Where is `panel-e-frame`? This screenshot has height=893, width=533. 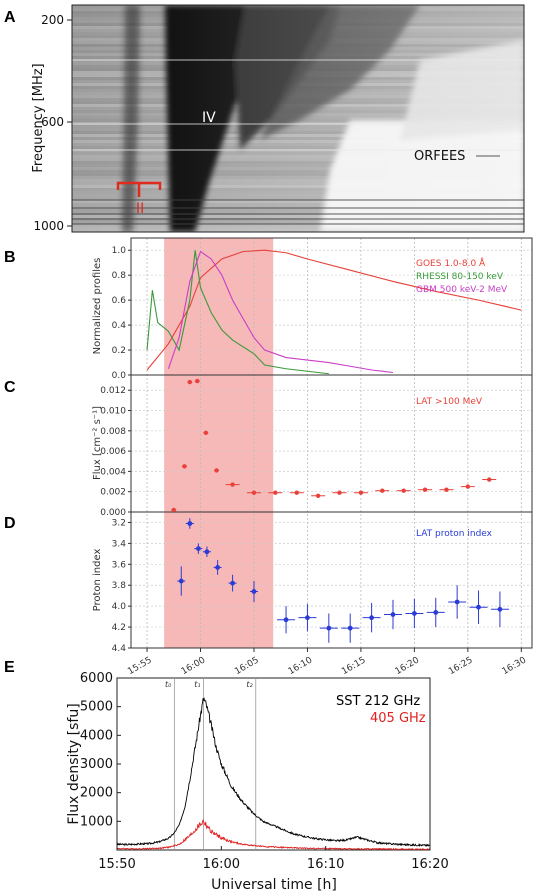
panel-e-frame is located at coordinates (273, 764).